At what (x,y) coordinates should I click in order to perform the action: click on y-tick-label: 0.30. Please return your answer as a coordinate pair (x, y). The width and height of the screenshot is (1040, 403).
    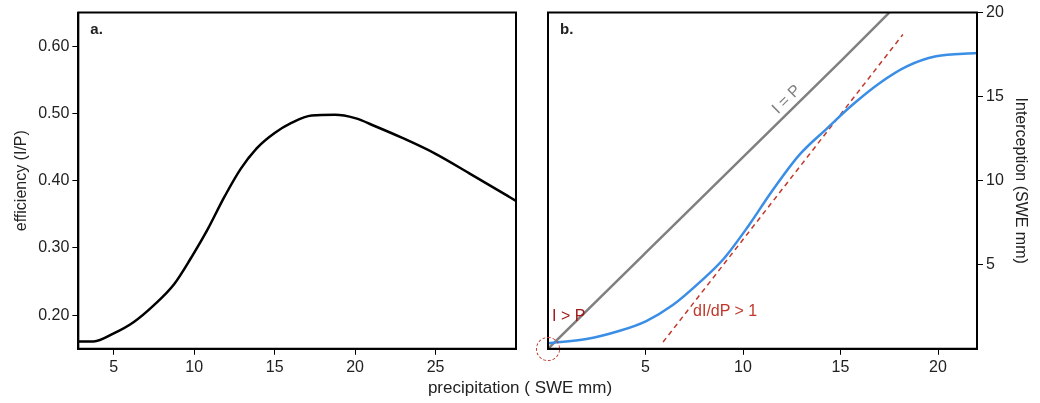
    Looking at the image, I should click on (54, 247).